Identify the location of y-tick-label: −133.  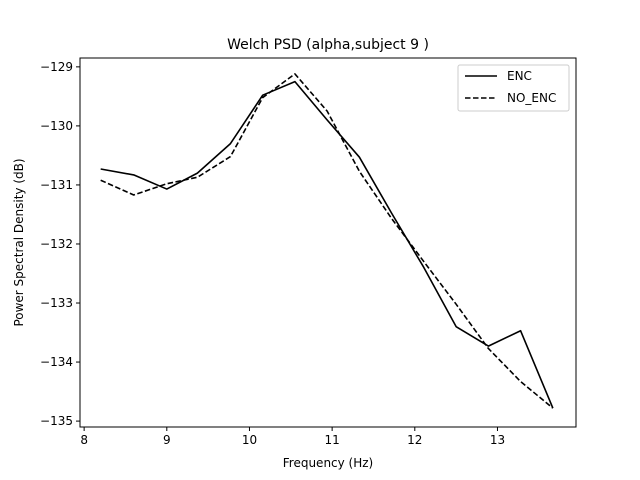
(56, 303).